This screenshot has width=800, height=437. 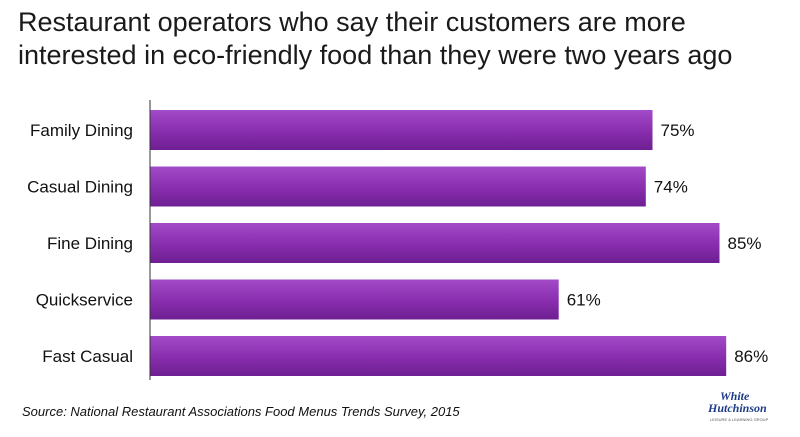 What do you see at coordinates (435, 243) in the screenshot?
I see `bar-fine-dining` at bounding box center [435, 243].